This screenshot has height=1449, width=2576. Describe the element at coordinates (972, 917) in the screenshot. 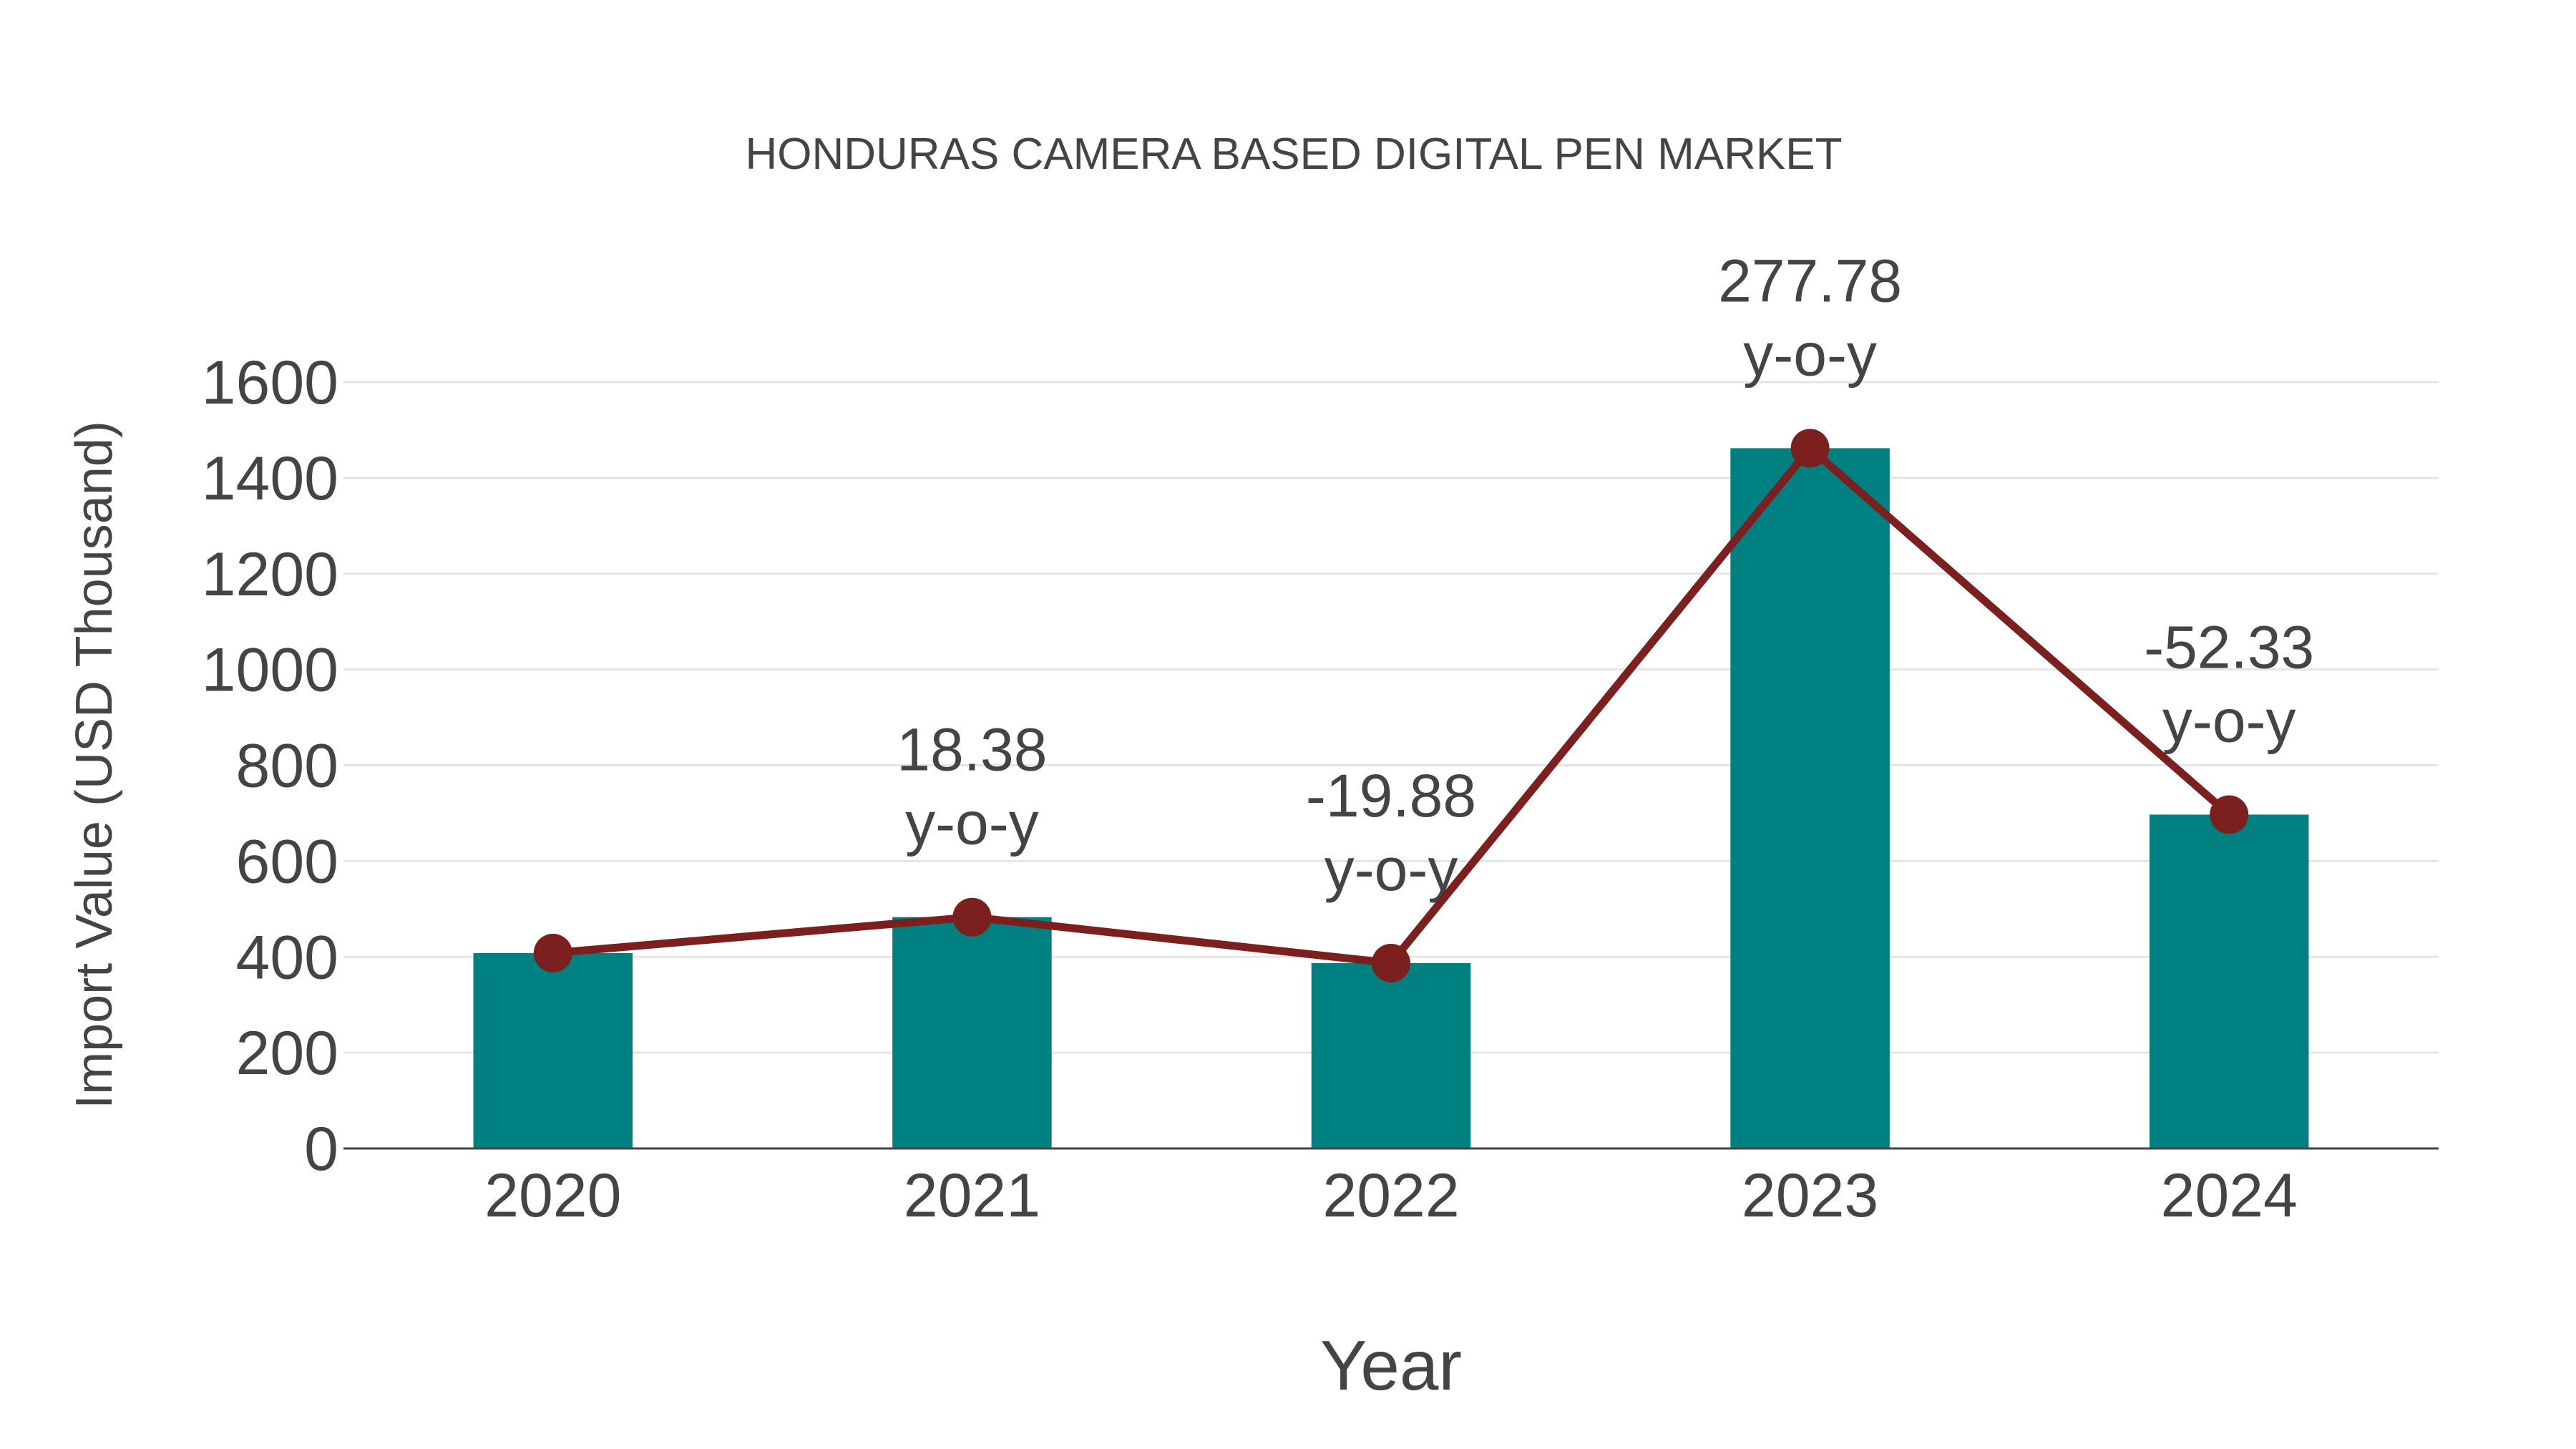

I see `trend-marker-2021` at that location.